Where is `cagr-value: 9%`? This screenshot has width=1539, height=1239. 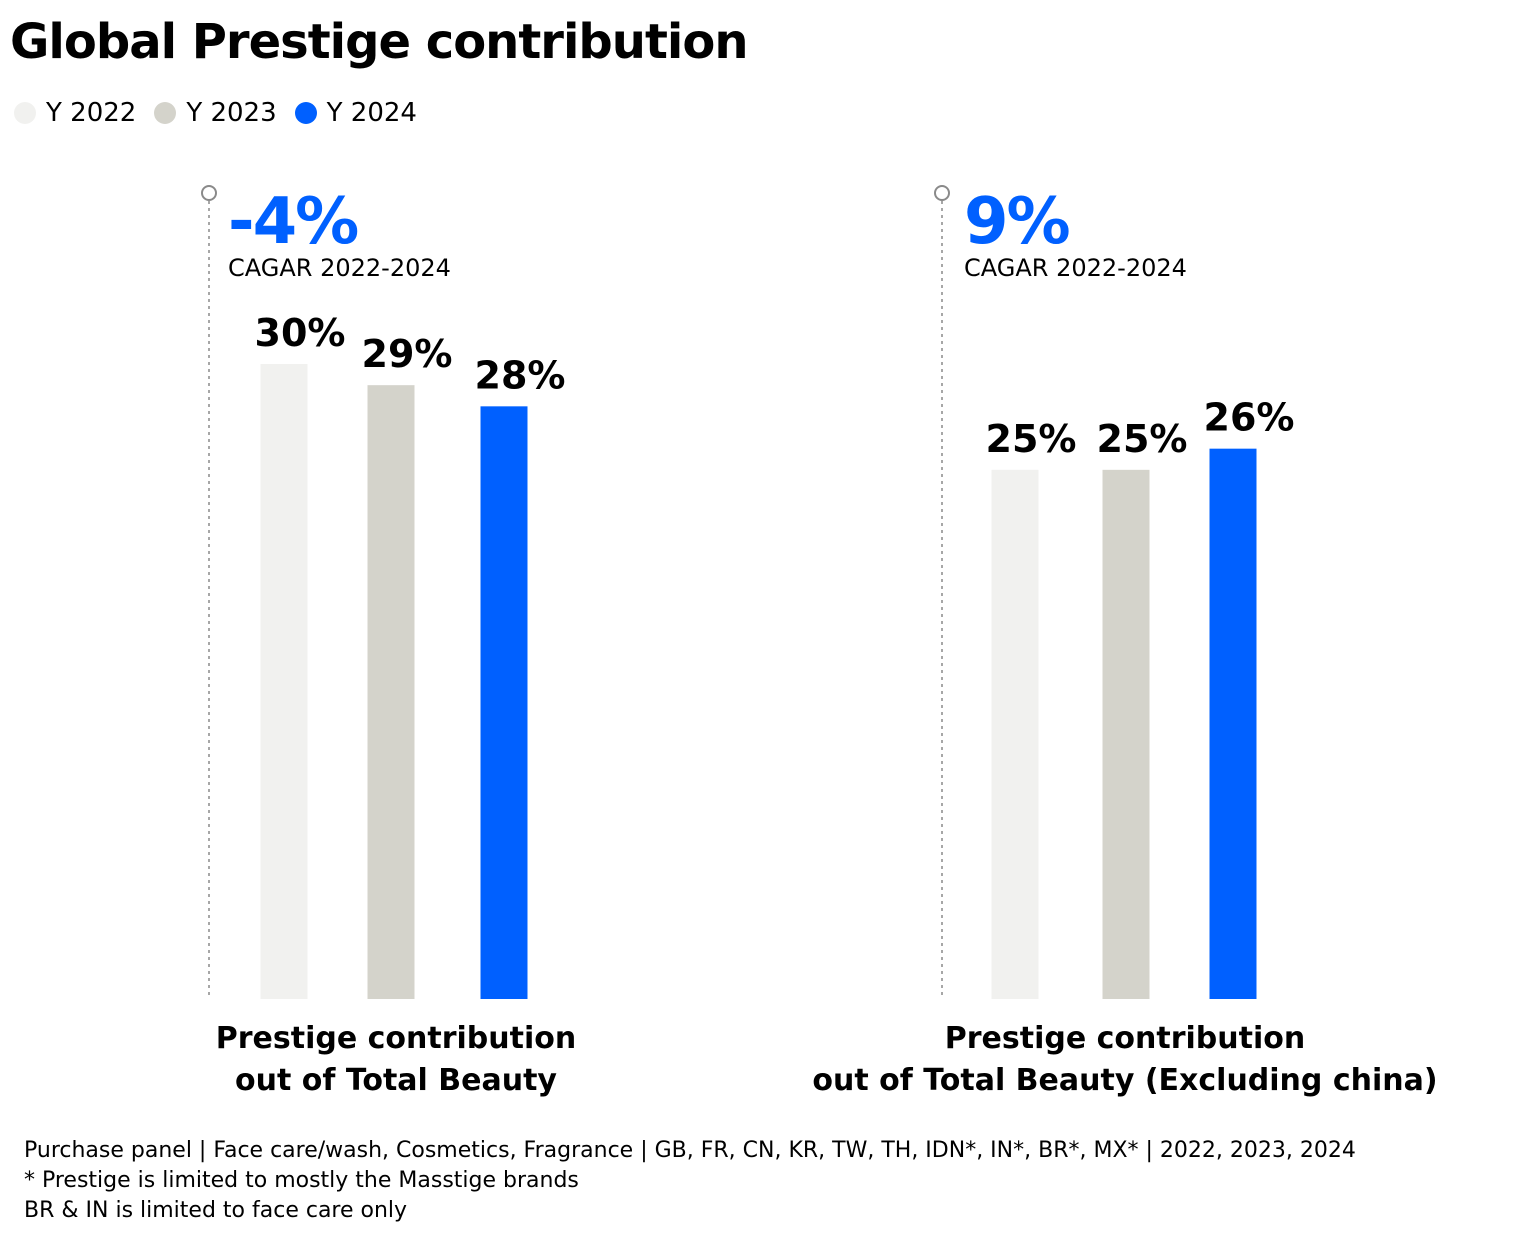
cagr-value: 9% is located at coordinates (1017, 222).